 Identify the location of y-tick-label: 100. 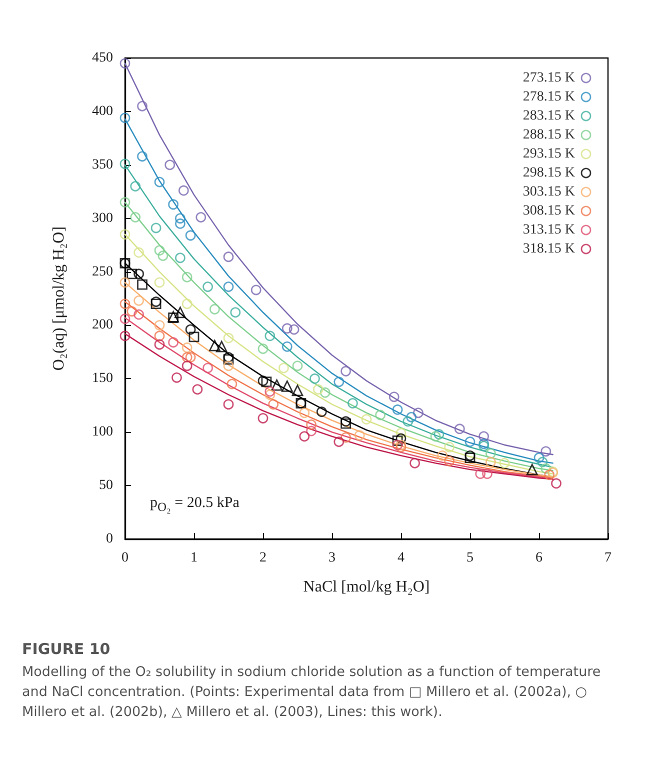
(102, 432).